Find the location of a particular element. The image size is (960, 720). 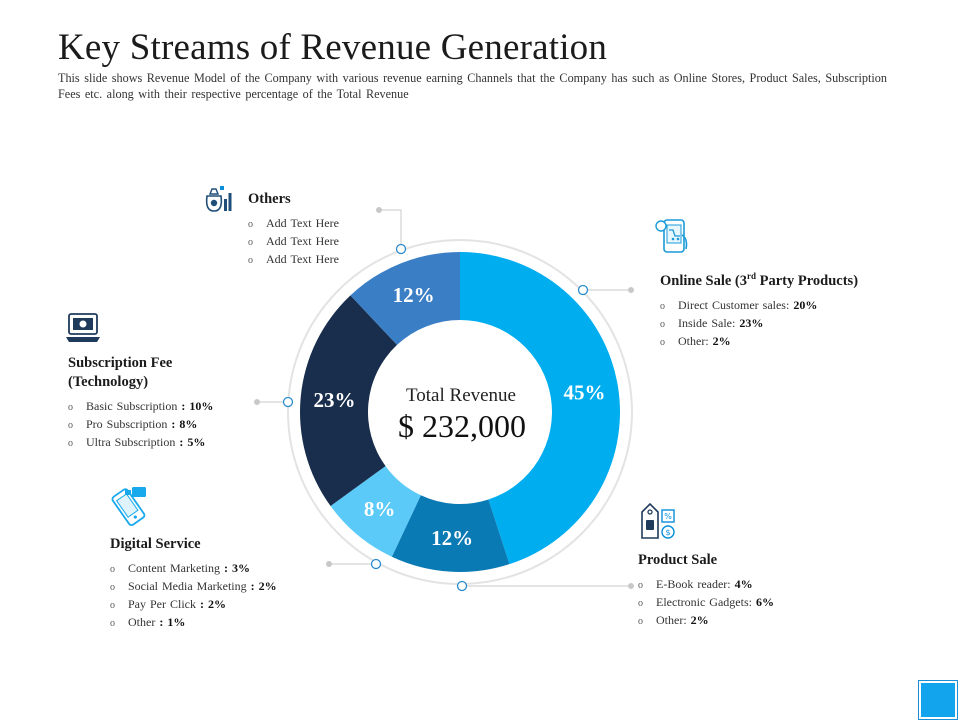

ring-marker-online is located at coordinates (583, 290).